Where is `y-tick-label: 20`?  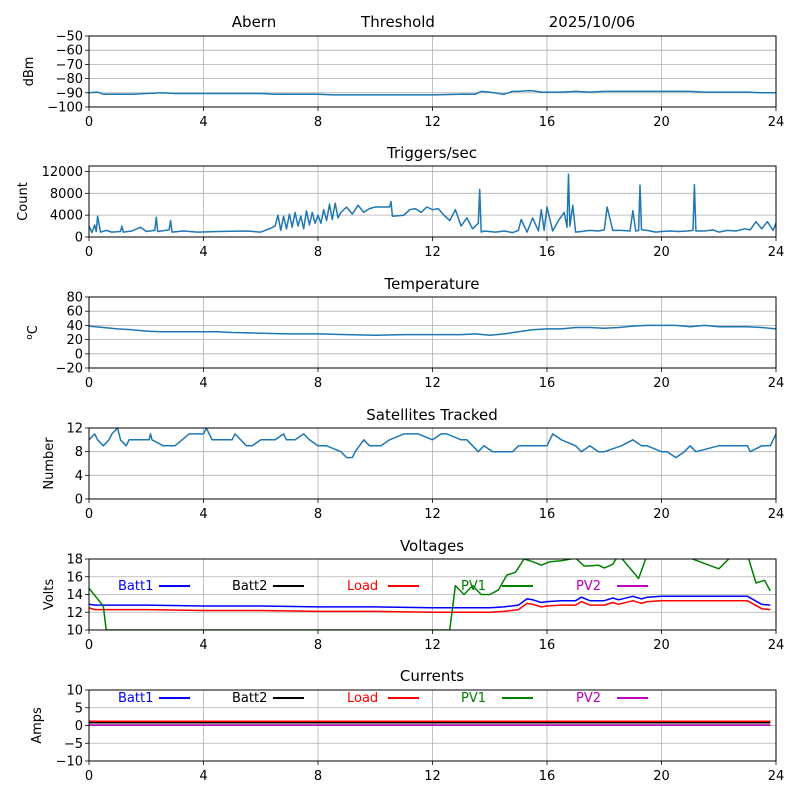
y-tick-label: 20 is located at coordinates (74, 340).